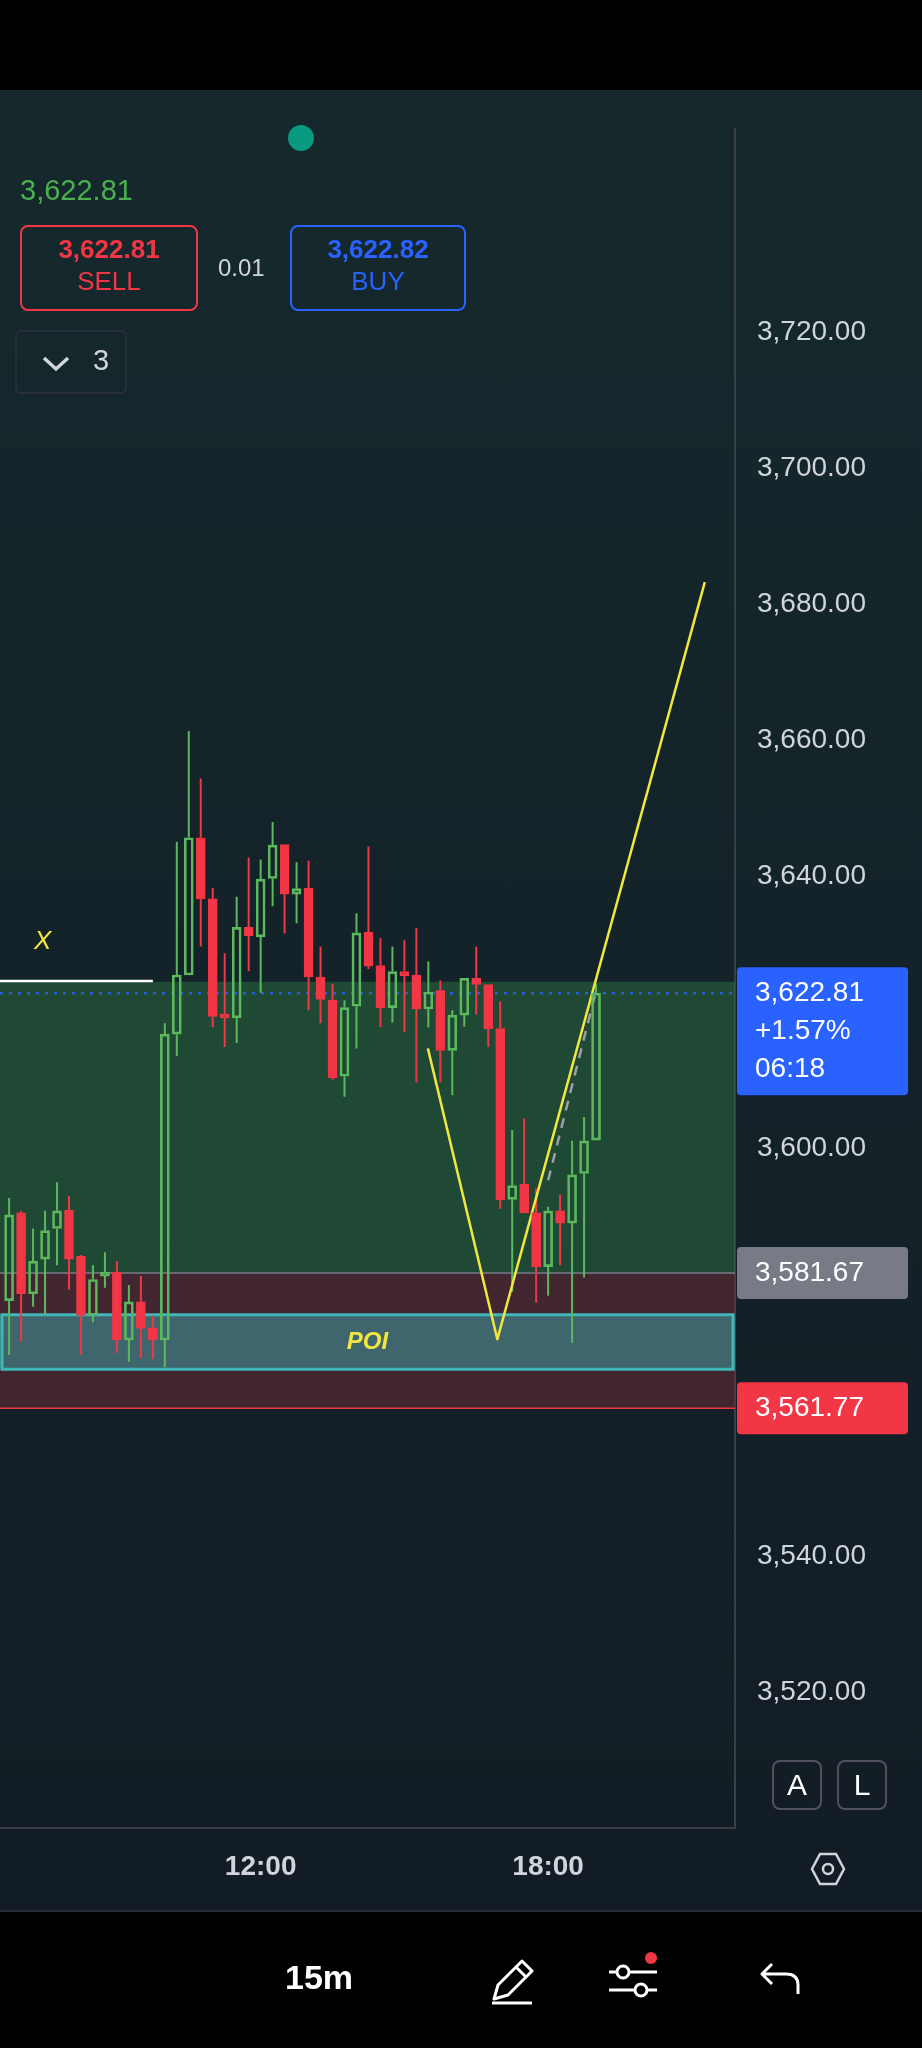  I want to click on ref-line-label: 3,581.67, so click(809, 1271).